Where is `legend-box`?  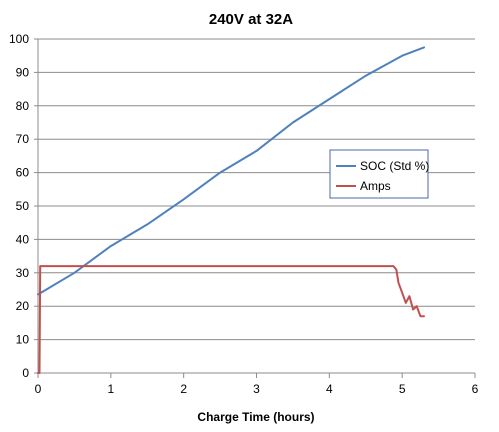
legend-box is located at coordinates (379, 174).